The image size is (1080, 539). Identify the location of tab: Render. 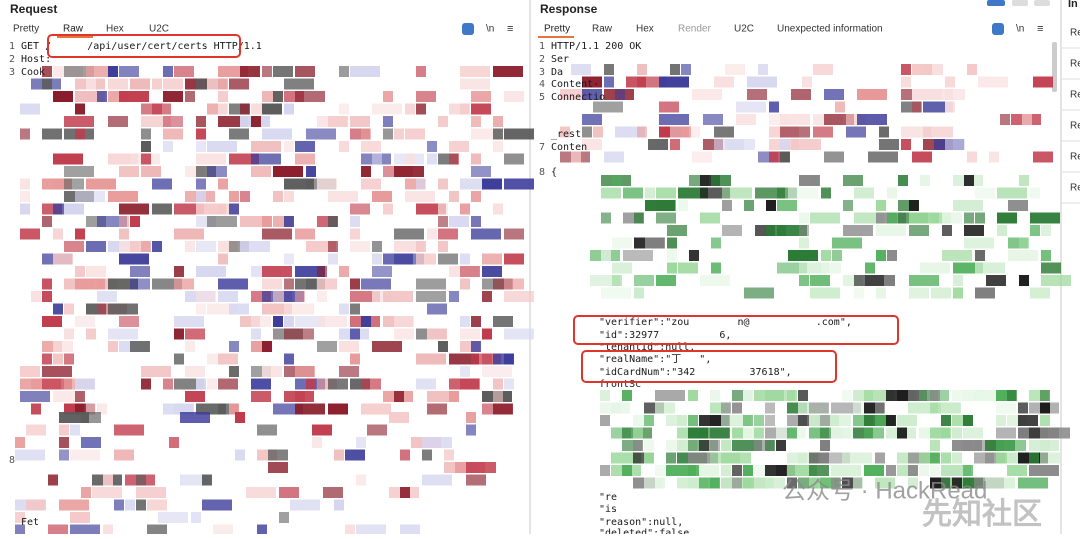
(694, 29).